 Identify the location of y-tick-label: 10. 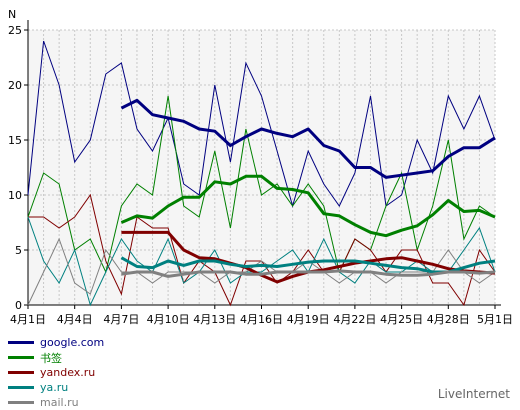
(15, 195).